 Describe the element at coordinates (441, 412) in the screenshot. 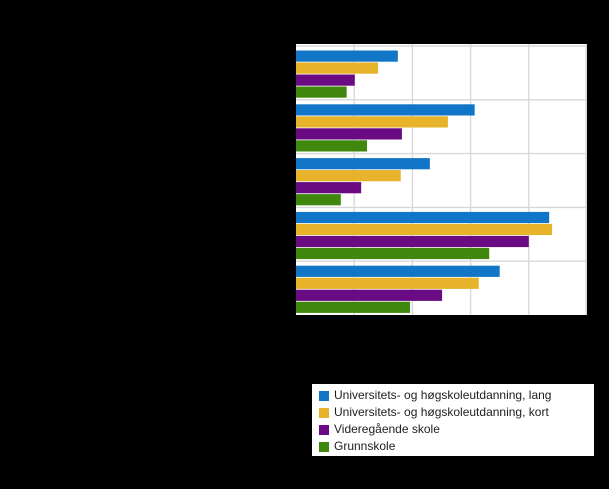

I see `legend-label: Universitets- og høgskoleutdanning, kort` at that location.